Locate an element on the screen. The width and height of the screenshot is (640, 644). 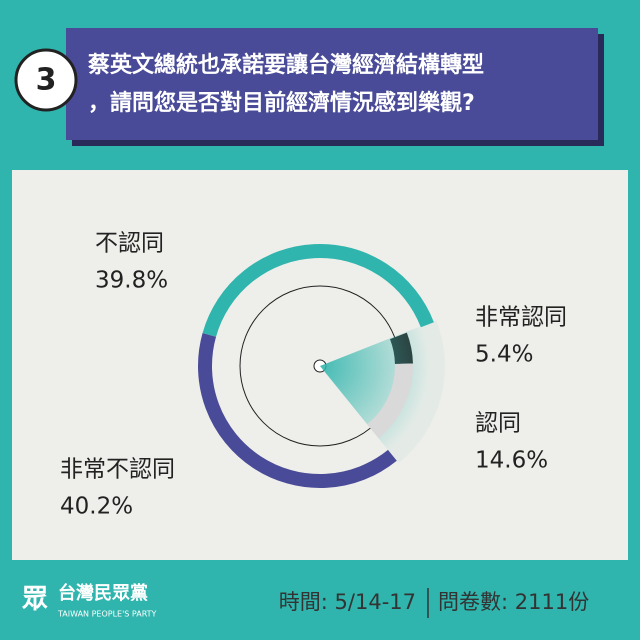
sample-size: 問卷數: 2111份 is located at coordinates (513, 602).